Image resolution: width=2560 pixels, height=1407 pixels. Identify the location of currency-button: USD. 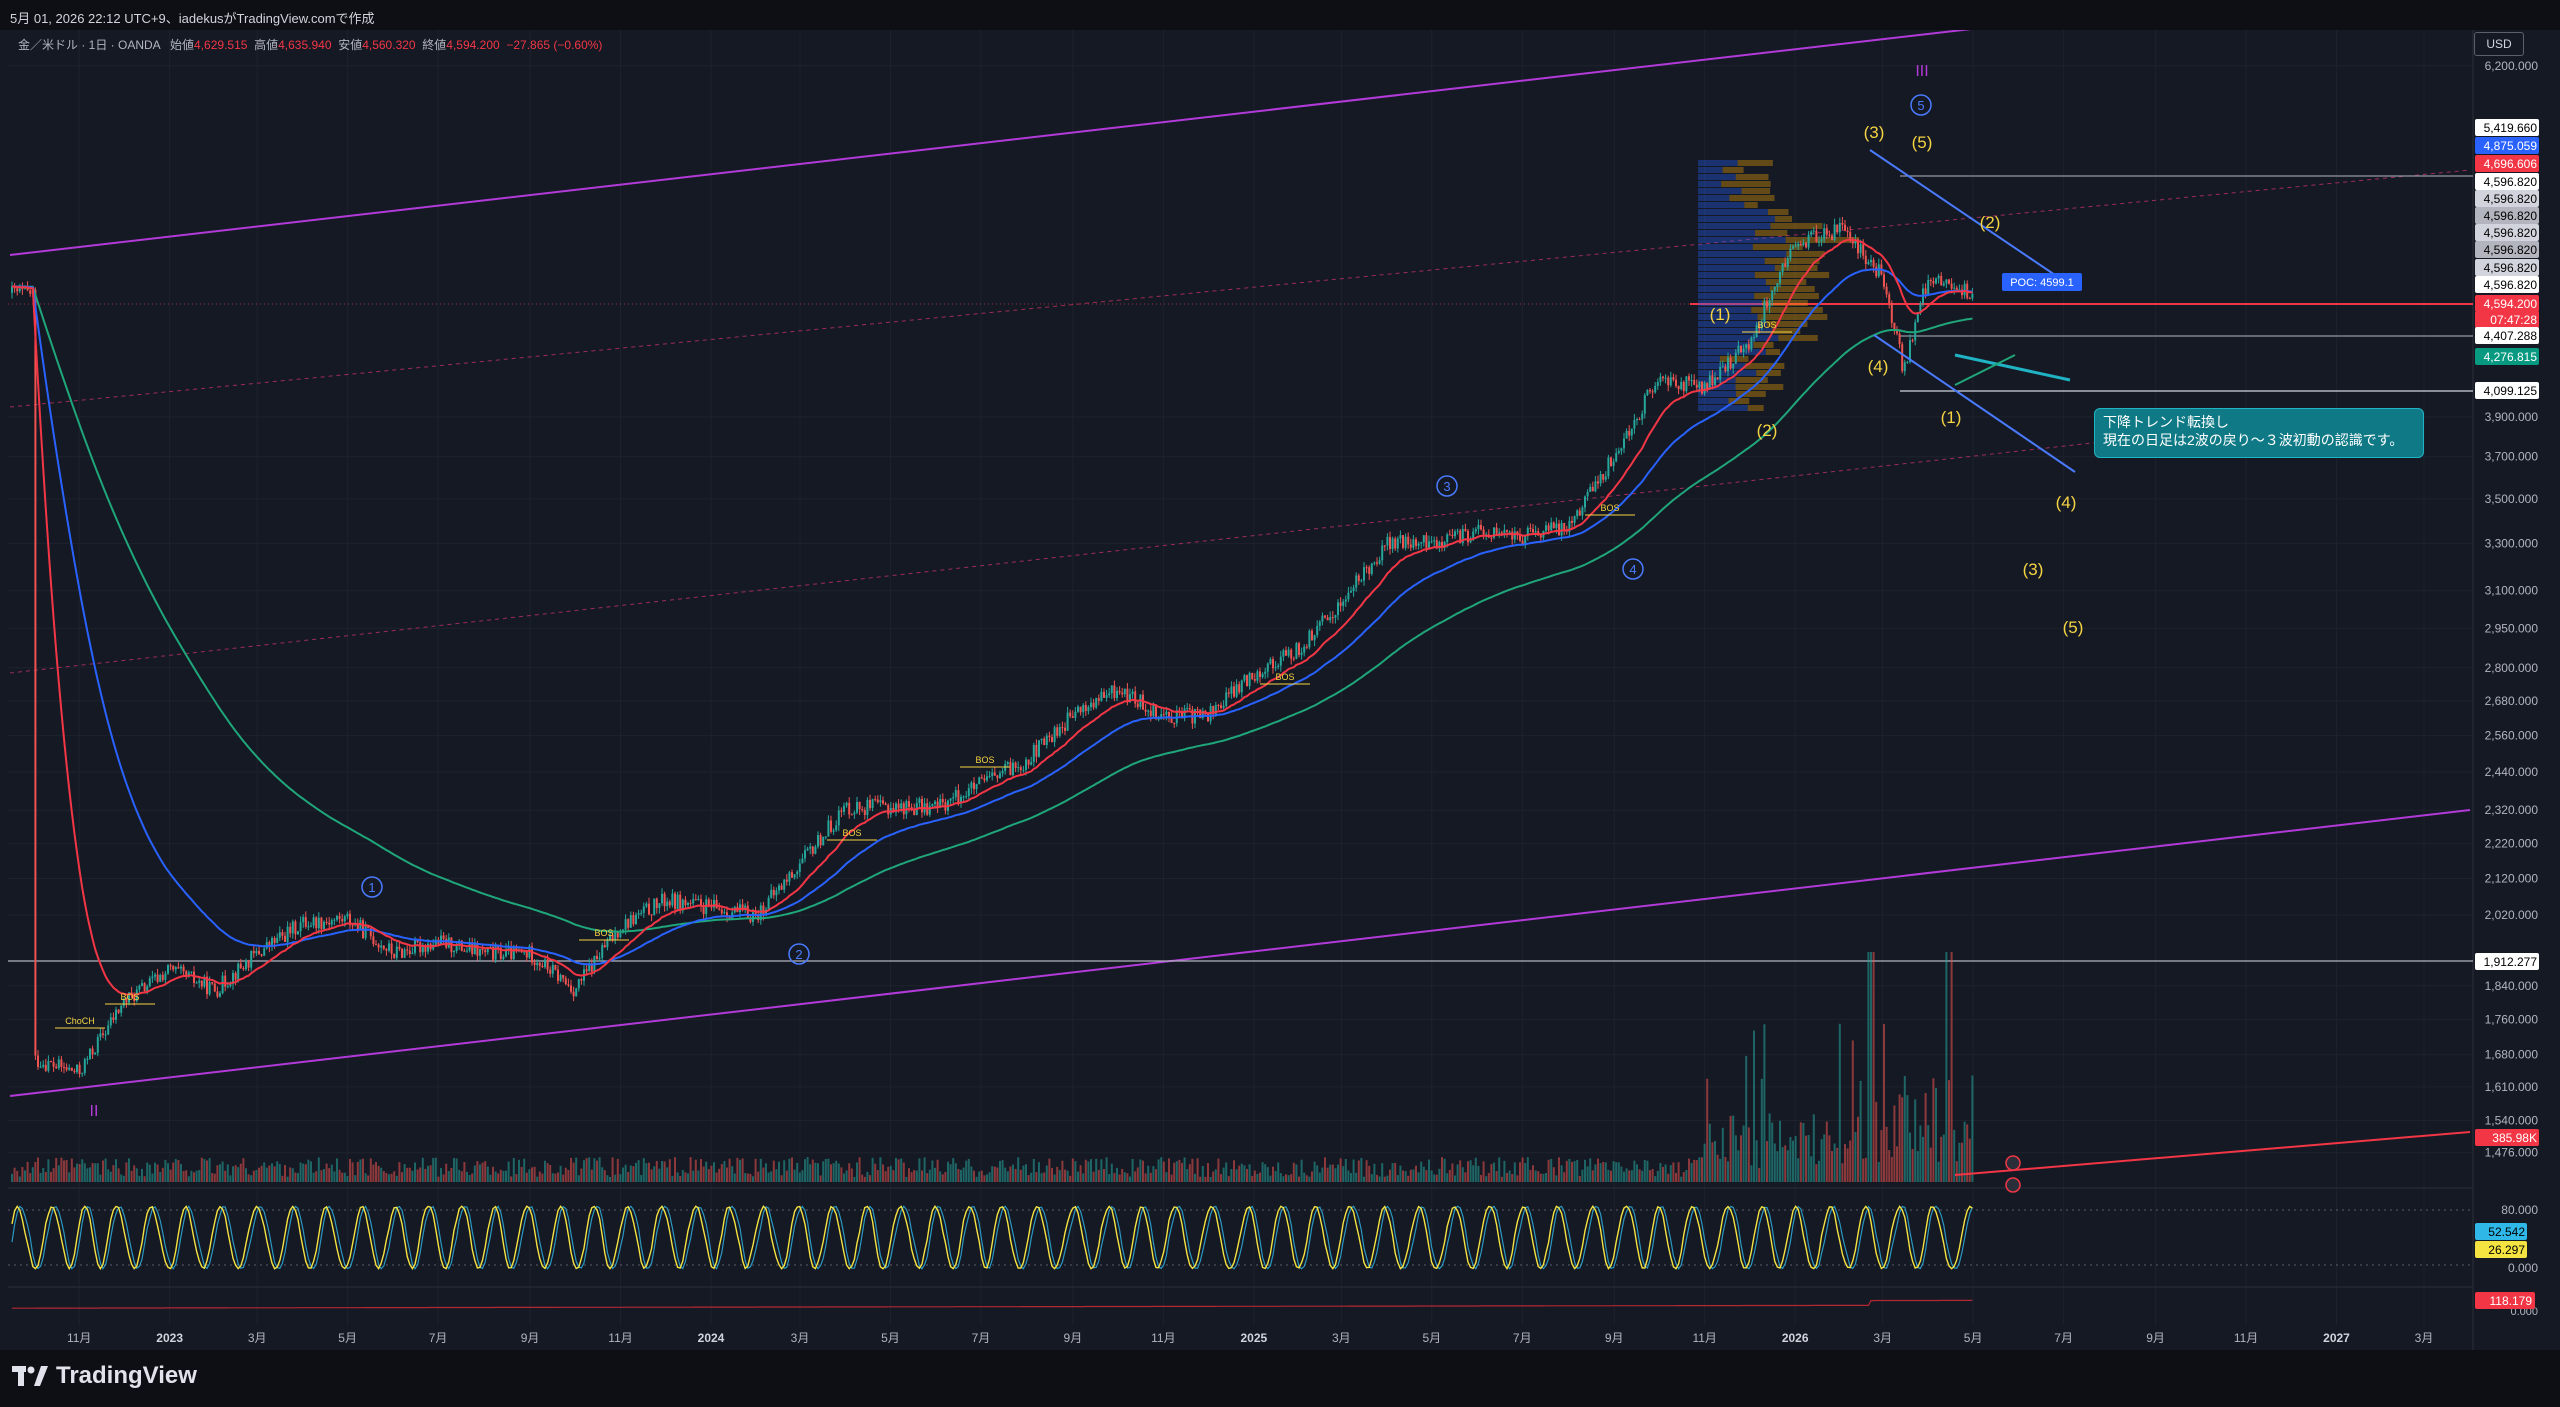
(2499, 44).